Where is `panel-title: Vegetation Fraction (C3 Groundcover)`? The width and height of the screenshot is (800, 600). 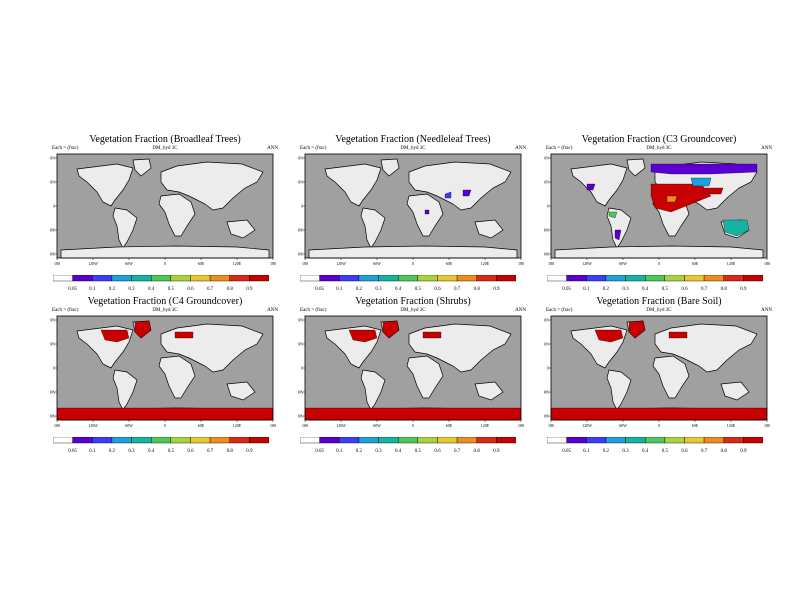 panel-title: Vegetation Fraction (C3 Groundcover) is located at coordinates (659, 139).